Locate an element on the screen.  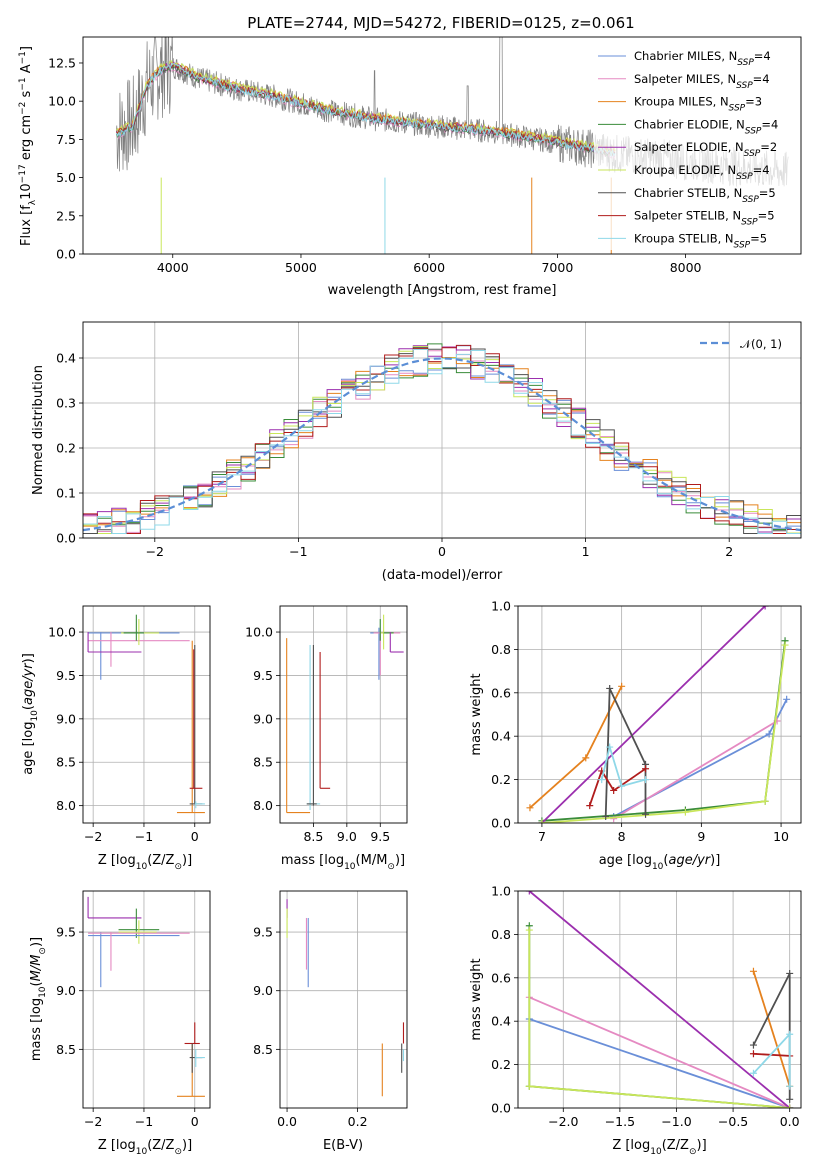
legend-entry: Chabrier MILES, NSSP=4 is located at coordinates (702, 58).